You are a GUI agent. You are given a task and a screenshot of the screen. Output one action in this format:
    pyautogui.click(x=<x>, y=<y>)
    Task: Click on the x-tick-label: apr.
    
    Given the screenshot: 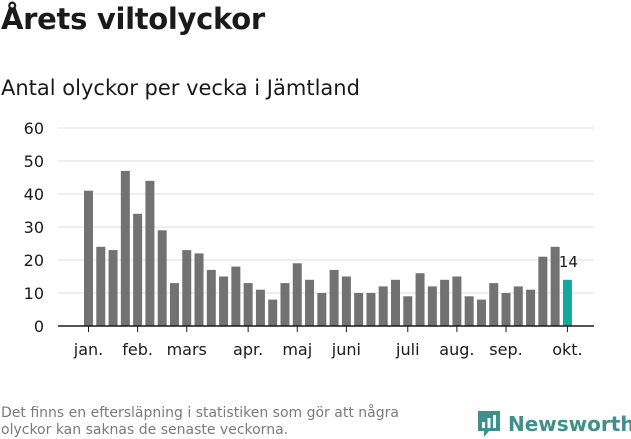 What is the action you would take?
    pyautogui.click(x=248, y=349)
    